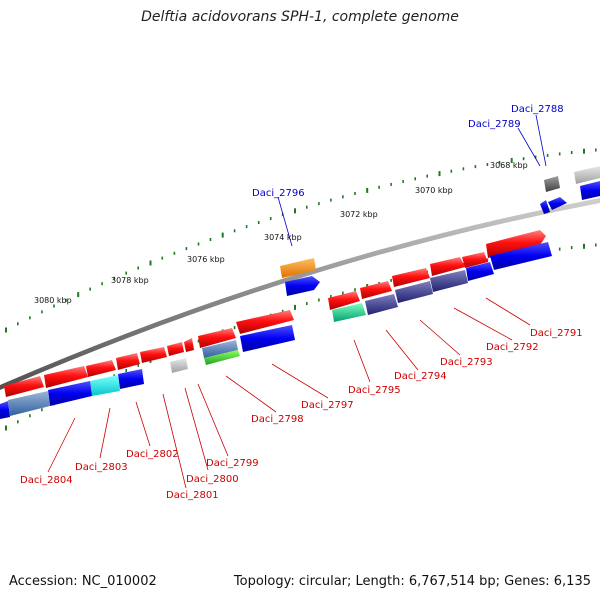  Describe the element at coordinates (66, 377) in the screenshot. I see `gene-feature-2804a` at that location.